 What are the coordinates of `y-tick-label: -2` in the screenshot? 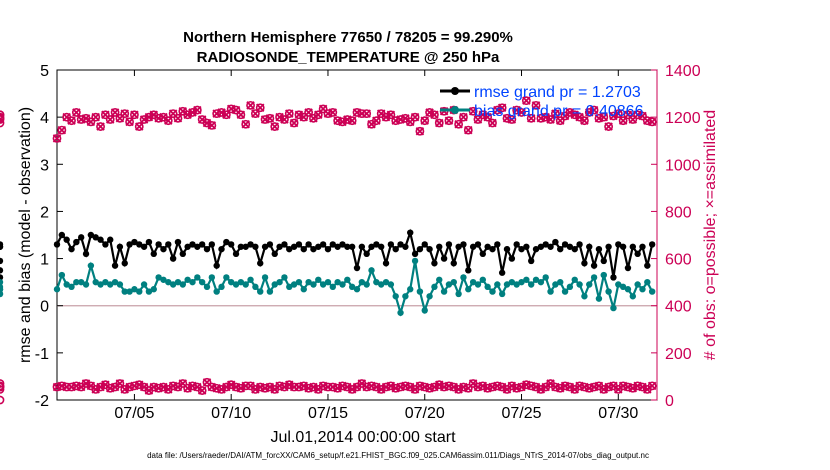 It's located at (42, 401).